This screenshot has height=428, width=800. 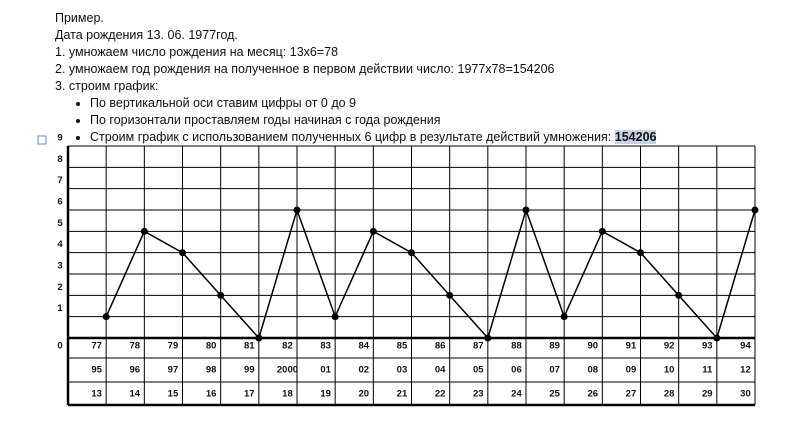 What do you see at coordinates (707, 394) in the screenshot?
I see `x-tick-label: 29` at bounding box center [707, 394].